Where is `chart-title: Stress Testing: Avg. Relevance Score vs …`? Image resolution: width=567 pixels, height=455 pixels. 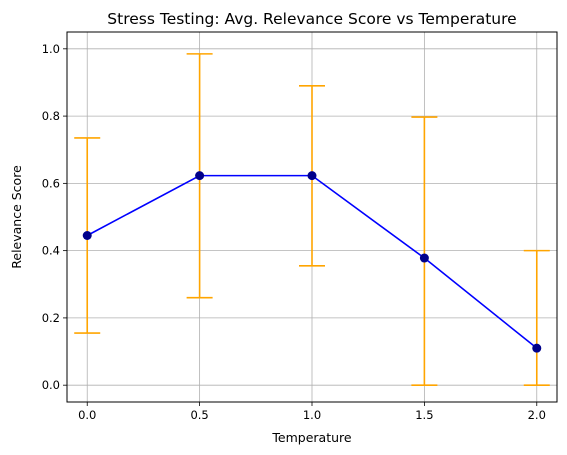 chart-title: Stress Testing: Avg. Relevance Score vs … is located at coordinates (311, 19).